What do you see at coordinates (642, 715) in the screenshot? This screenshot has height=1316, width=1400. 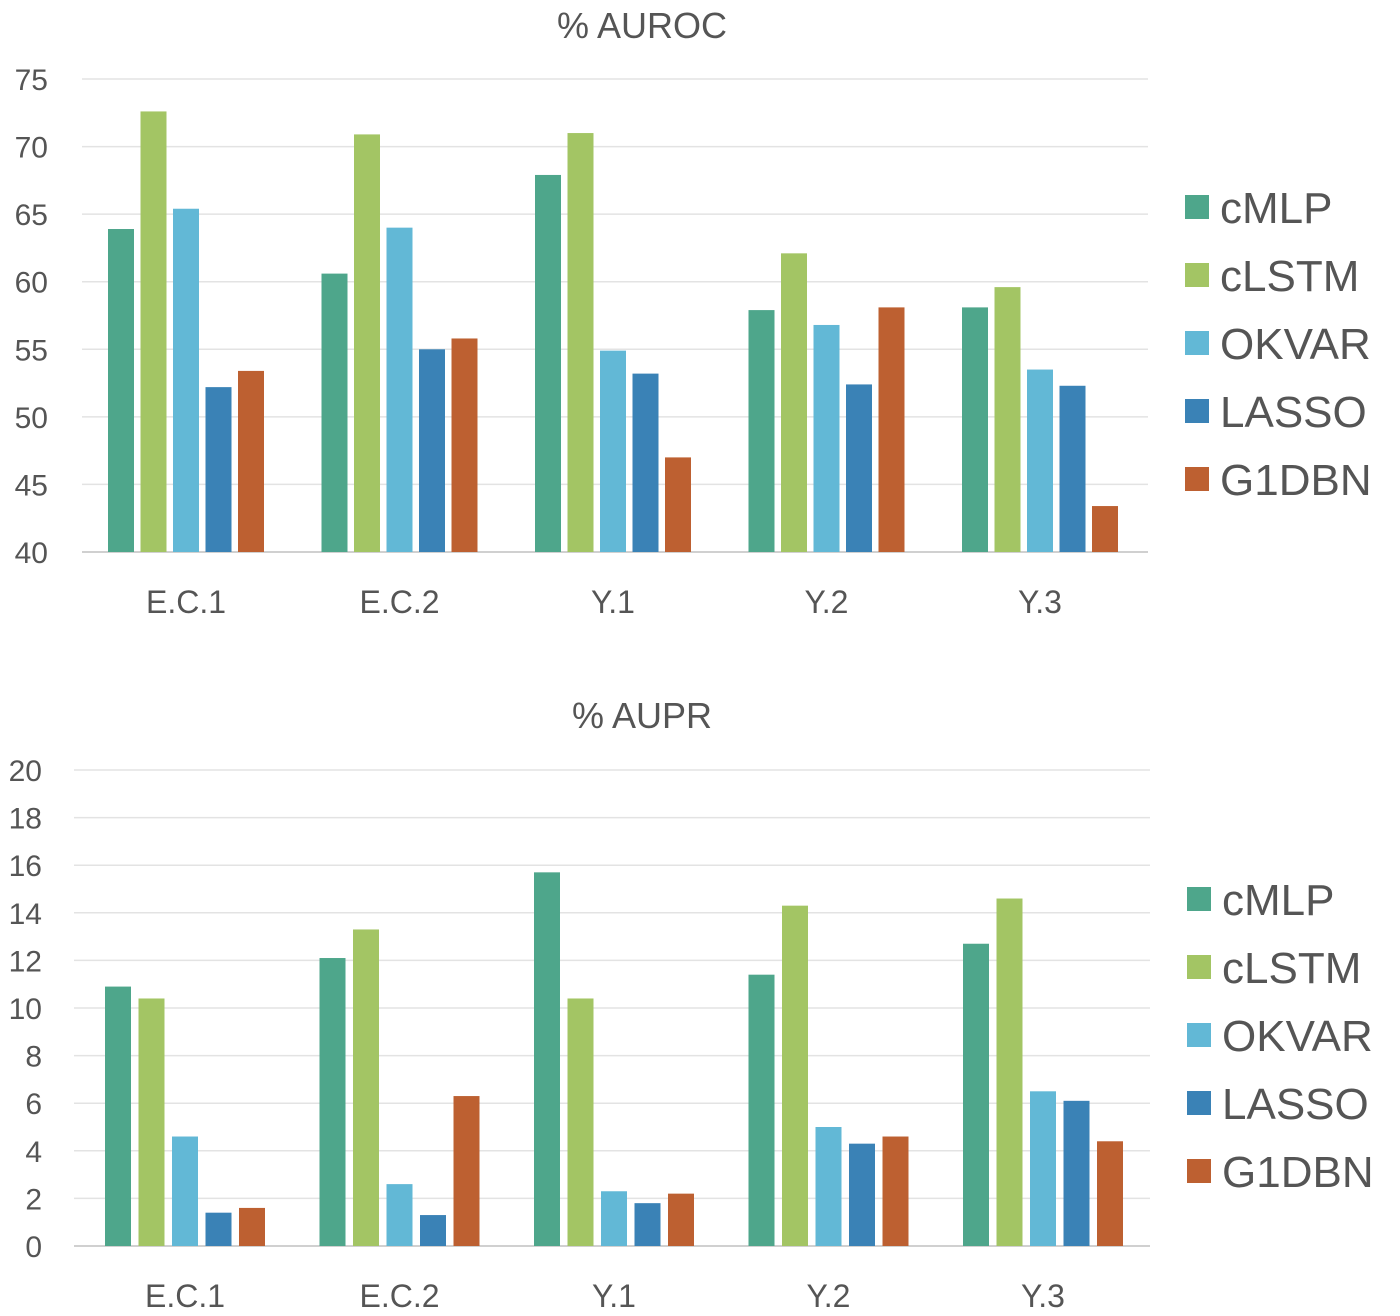 I see `chart-title: % AUPR` at bounding box center [642, 715].